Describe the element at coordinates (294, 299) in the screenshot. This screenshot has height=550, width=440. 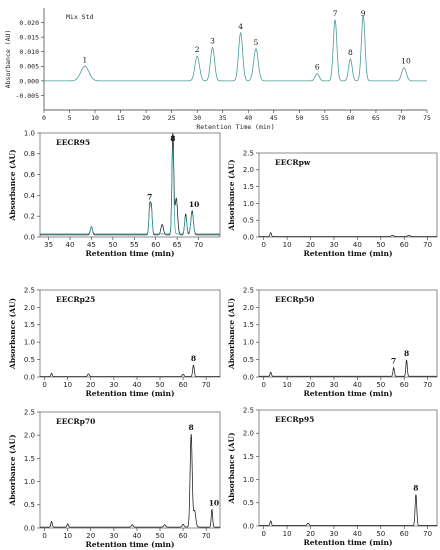
I see `panel-label: EECRp50` at that location.